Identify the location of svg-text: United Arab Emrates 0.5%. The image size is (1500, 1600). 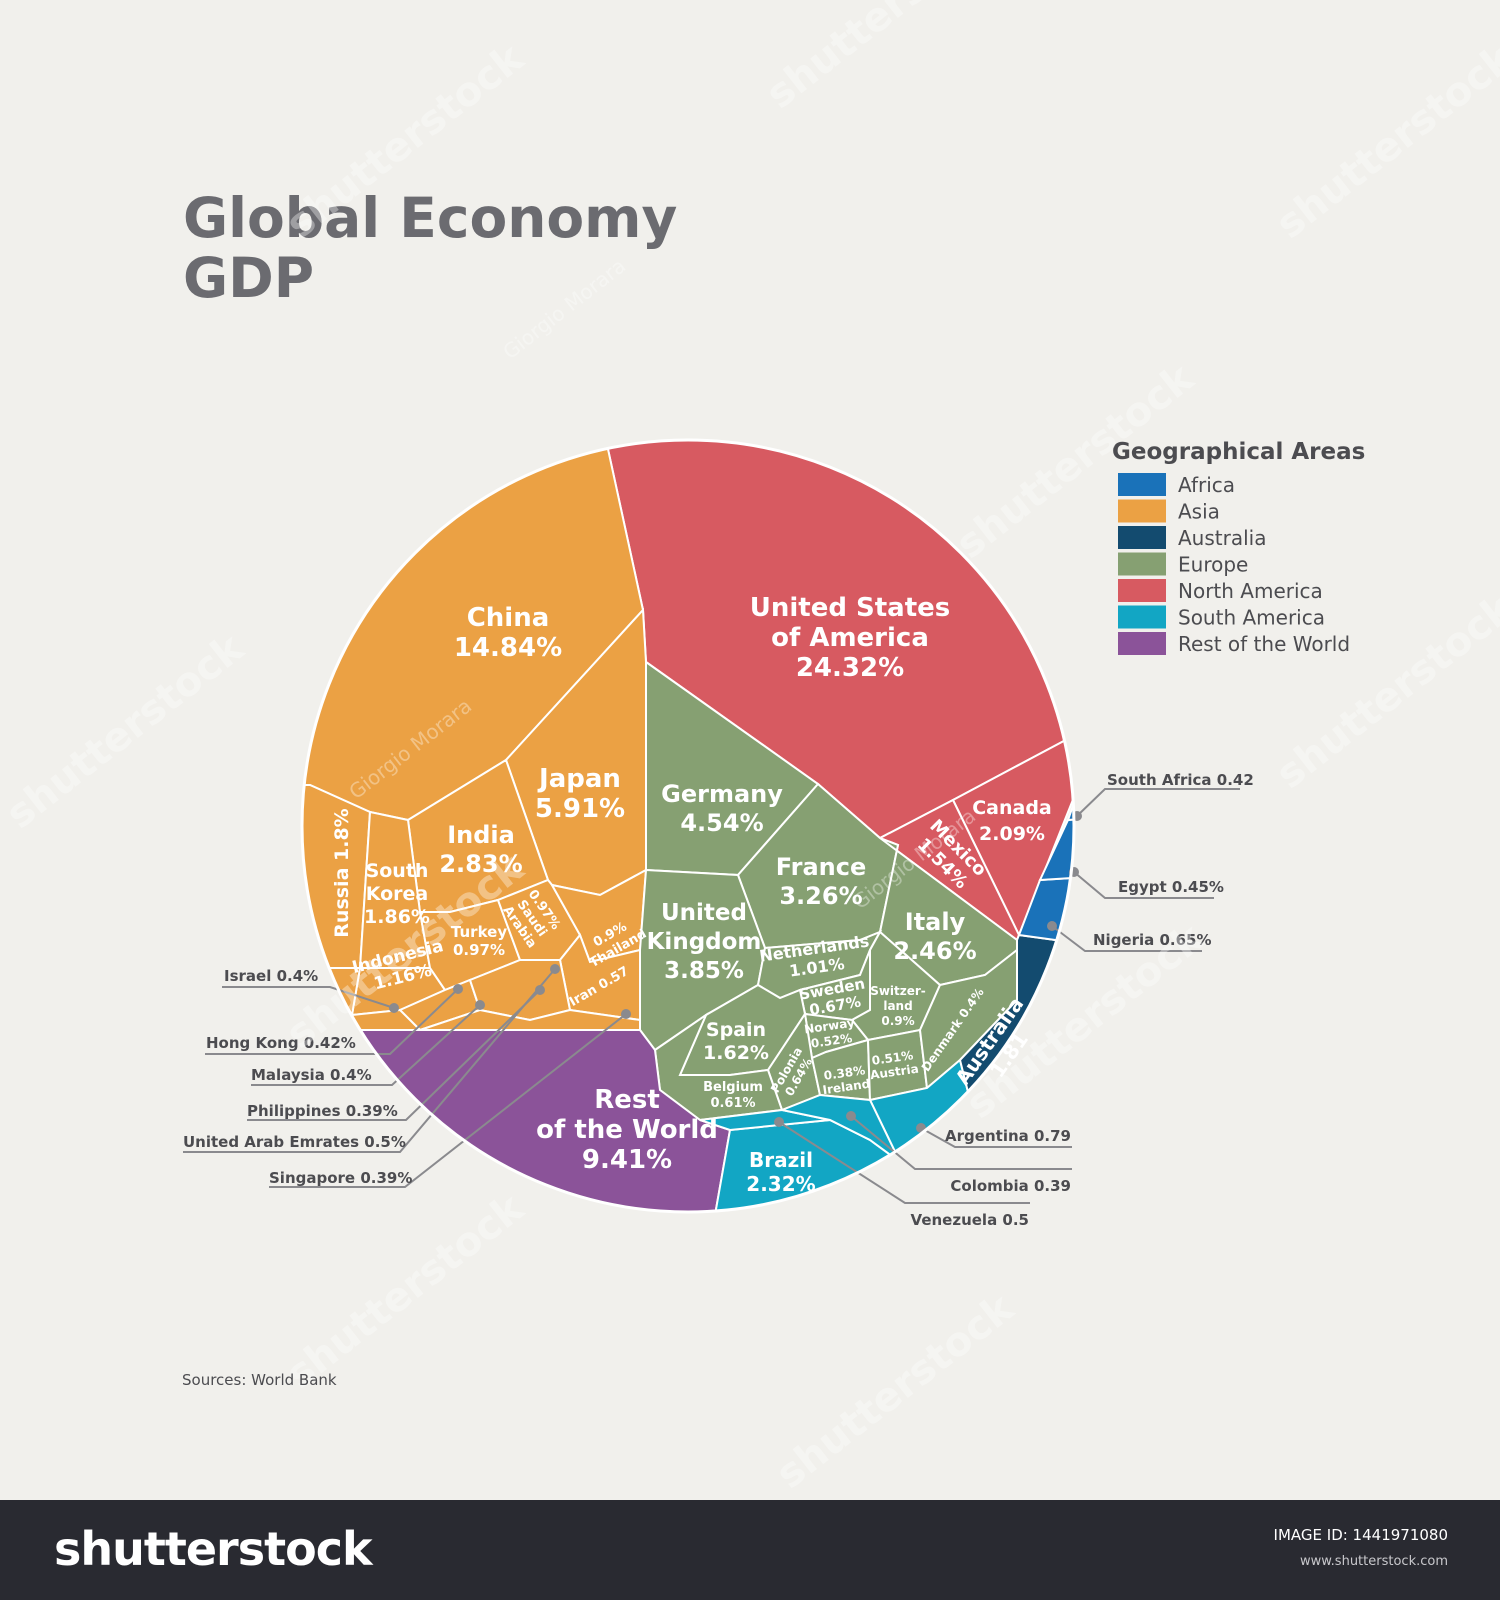
(294, 1142).